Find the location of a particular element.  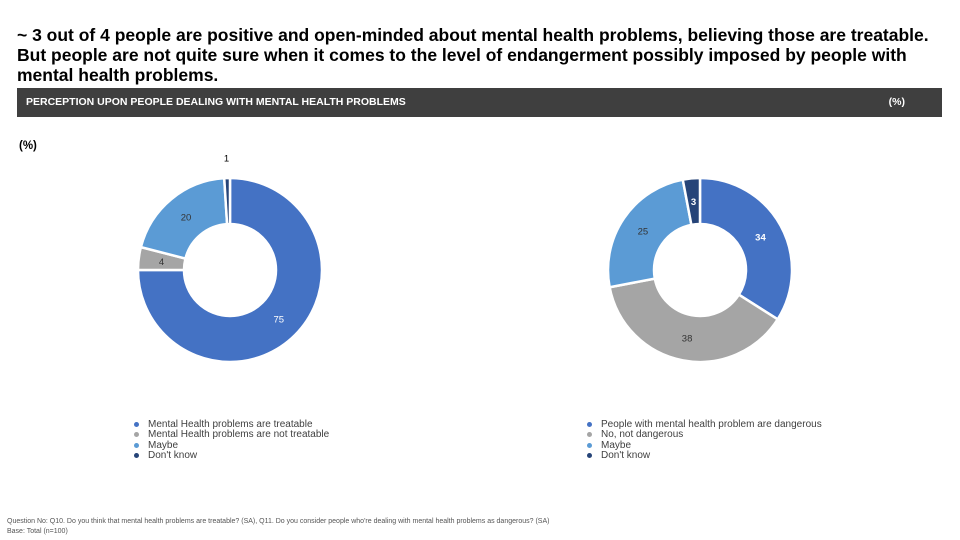

legend-item: No, not dangerous is located at coordinates (704, 435).